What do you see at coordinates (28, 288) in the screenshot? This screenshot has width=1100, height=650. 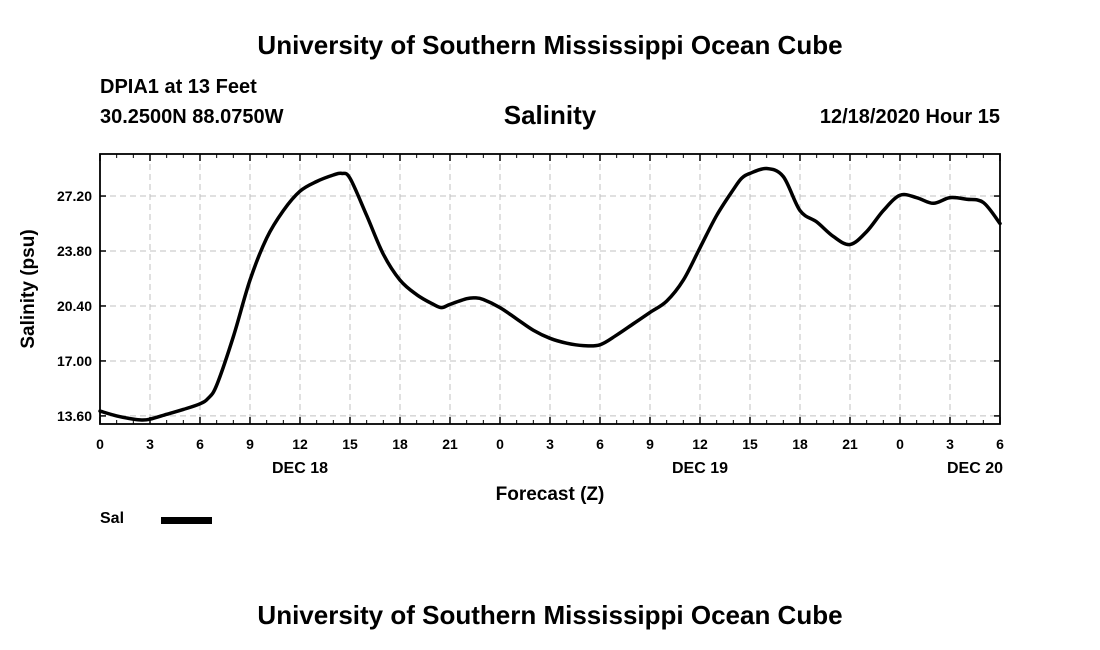 I see `y-axis-label: Salinity (psu)` at bounding box center [28, 288].